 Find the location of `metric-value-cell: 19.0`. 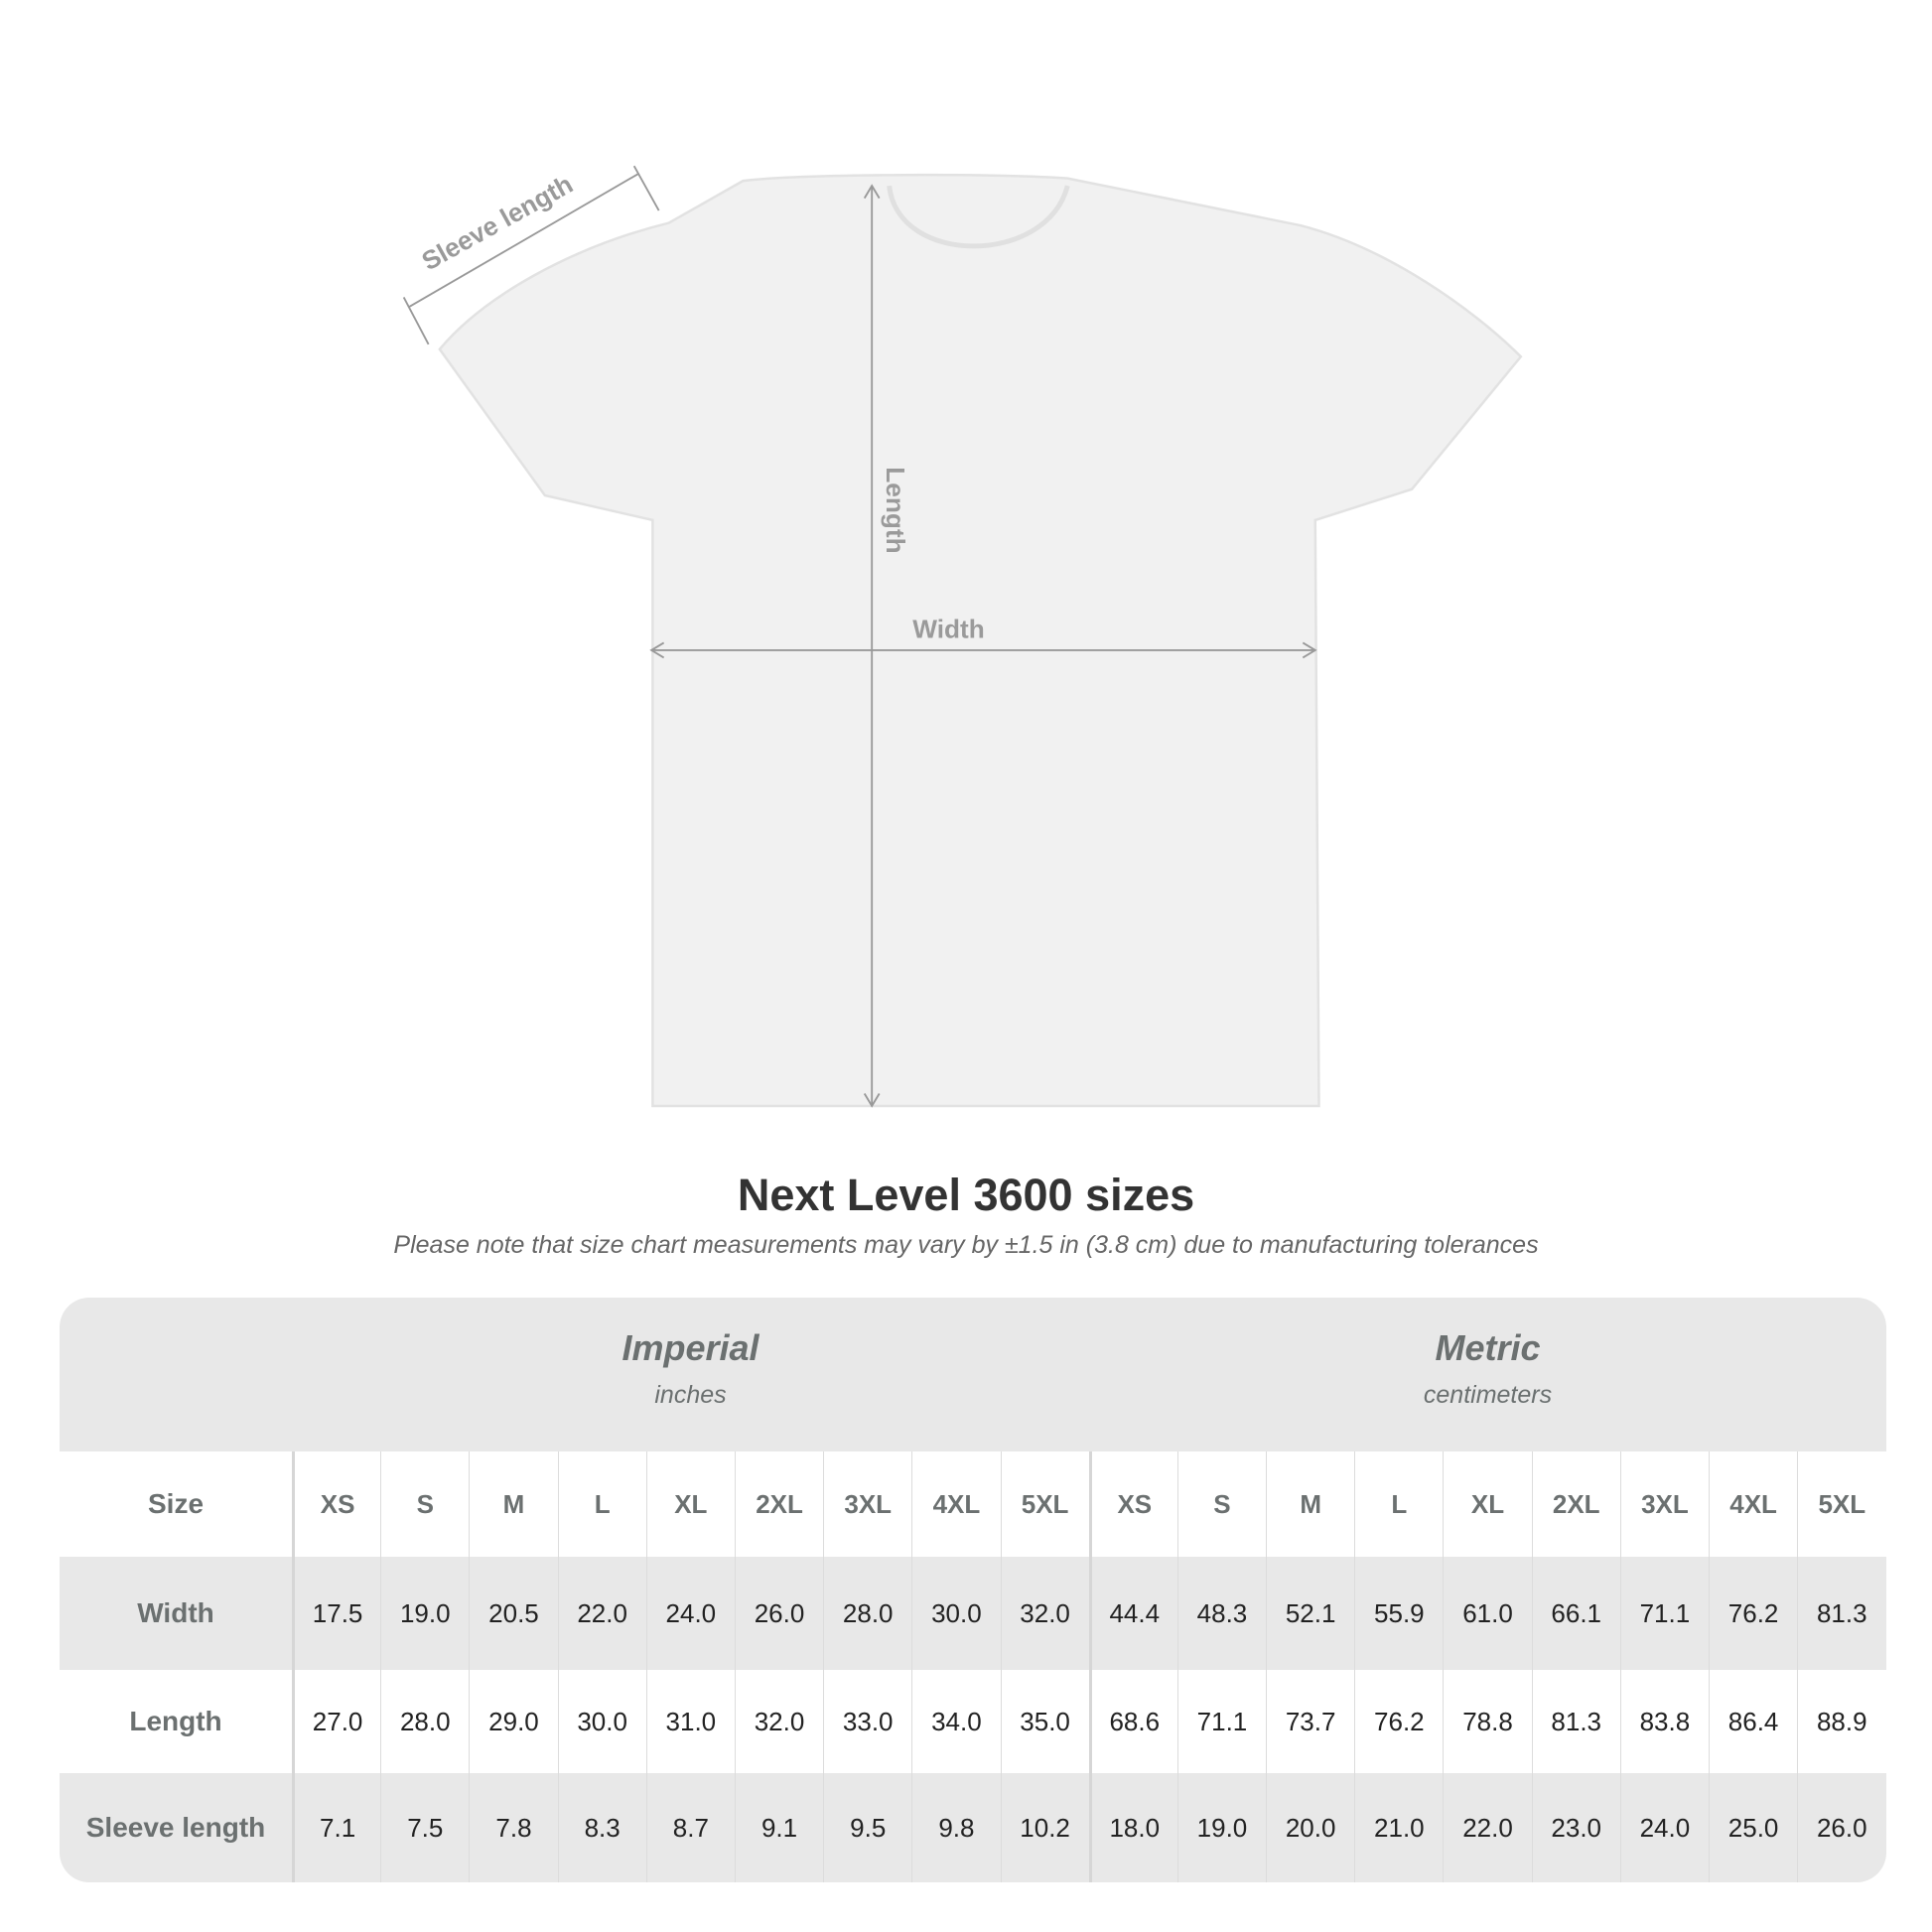

metric-value-cell: 19.0 is located at coordinates (1221, 1828).